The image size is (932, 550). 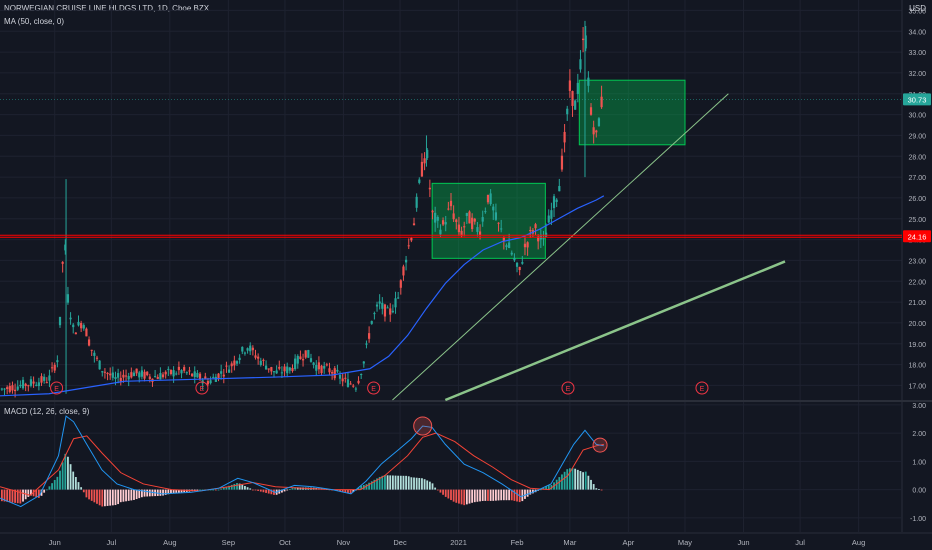 I want to click on time-tick-label: Jul, so click(x=112, y=542).